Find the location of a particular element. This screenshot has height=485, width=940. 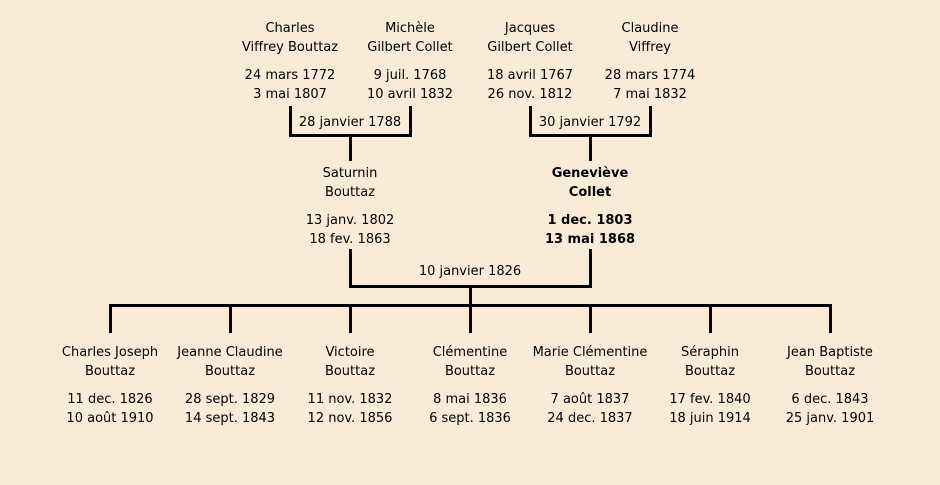

connector-marriage1-child-drop is located at coordinates (350, 149).